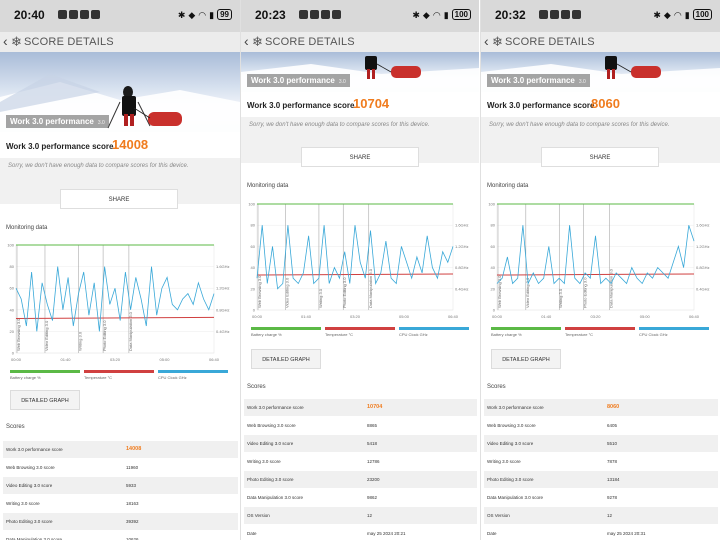  I want to click on y-tick-label: 20, so click(12, 331).